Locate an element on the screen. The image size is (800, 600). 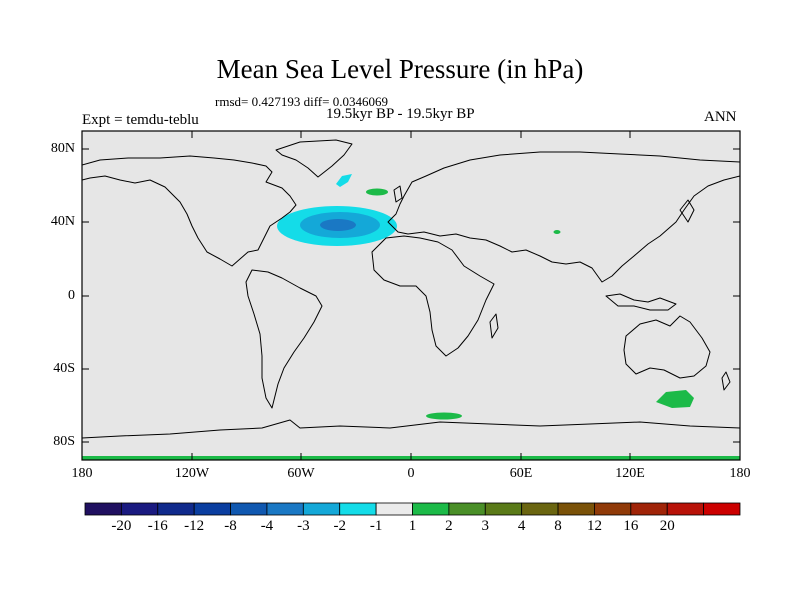
x-label-120e: 120E is located at coordinates (630, 473).